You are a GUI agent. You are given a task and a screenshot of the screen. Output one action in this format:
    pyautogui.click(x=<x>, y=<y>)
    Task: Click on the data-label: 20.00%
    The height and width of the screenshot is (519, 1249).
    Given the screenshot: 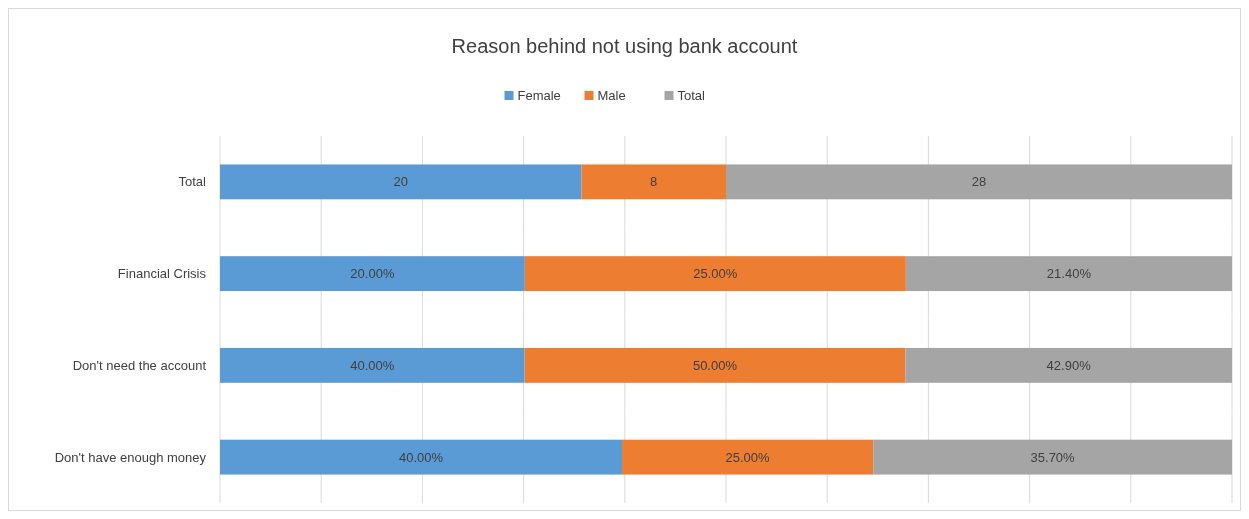 What is the action you would take?
    pyautogui.click(x=372, y=274)
    